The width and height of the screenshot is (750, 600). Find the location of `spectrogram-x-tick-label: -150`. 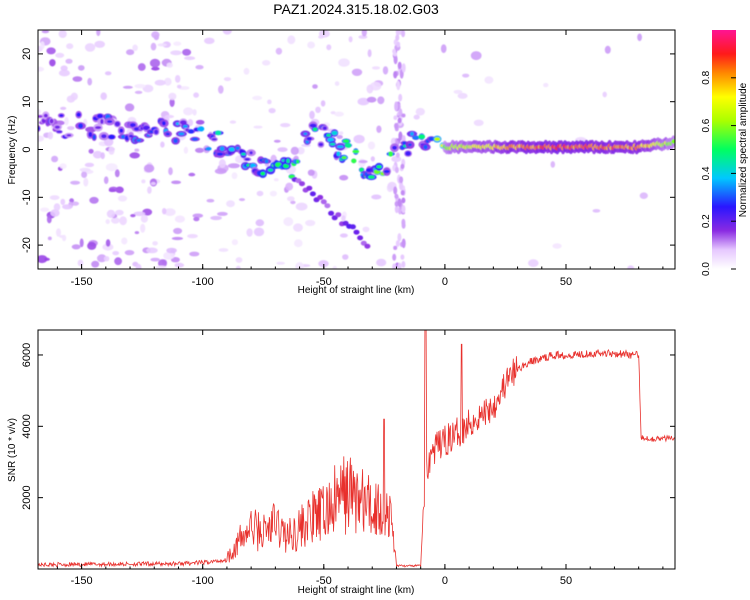

spectrogram-x-tick-label: -150 is located at coordinates (82, 282).